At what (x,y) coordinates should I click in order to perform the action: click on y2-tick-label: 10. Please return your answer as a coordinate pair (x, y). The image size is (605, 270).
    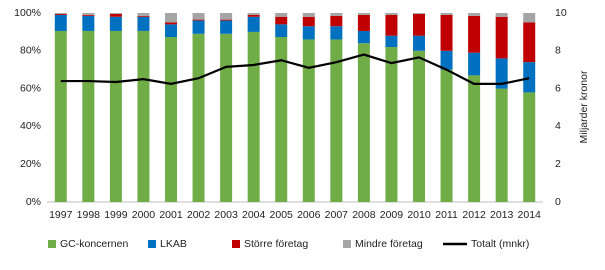
    Looking at the image, I should click on (561, 13).